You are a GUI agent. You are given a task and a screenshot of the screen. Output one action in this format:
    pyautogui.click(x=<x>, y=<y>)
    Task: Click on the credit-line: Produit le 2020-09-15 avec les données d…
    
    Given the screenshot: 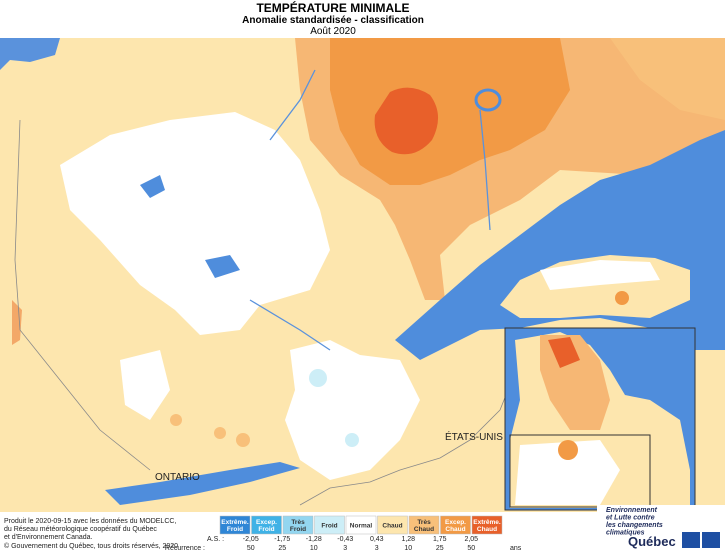 What is the action you would take?
    pyautogui.click(x=90, y=521)
    